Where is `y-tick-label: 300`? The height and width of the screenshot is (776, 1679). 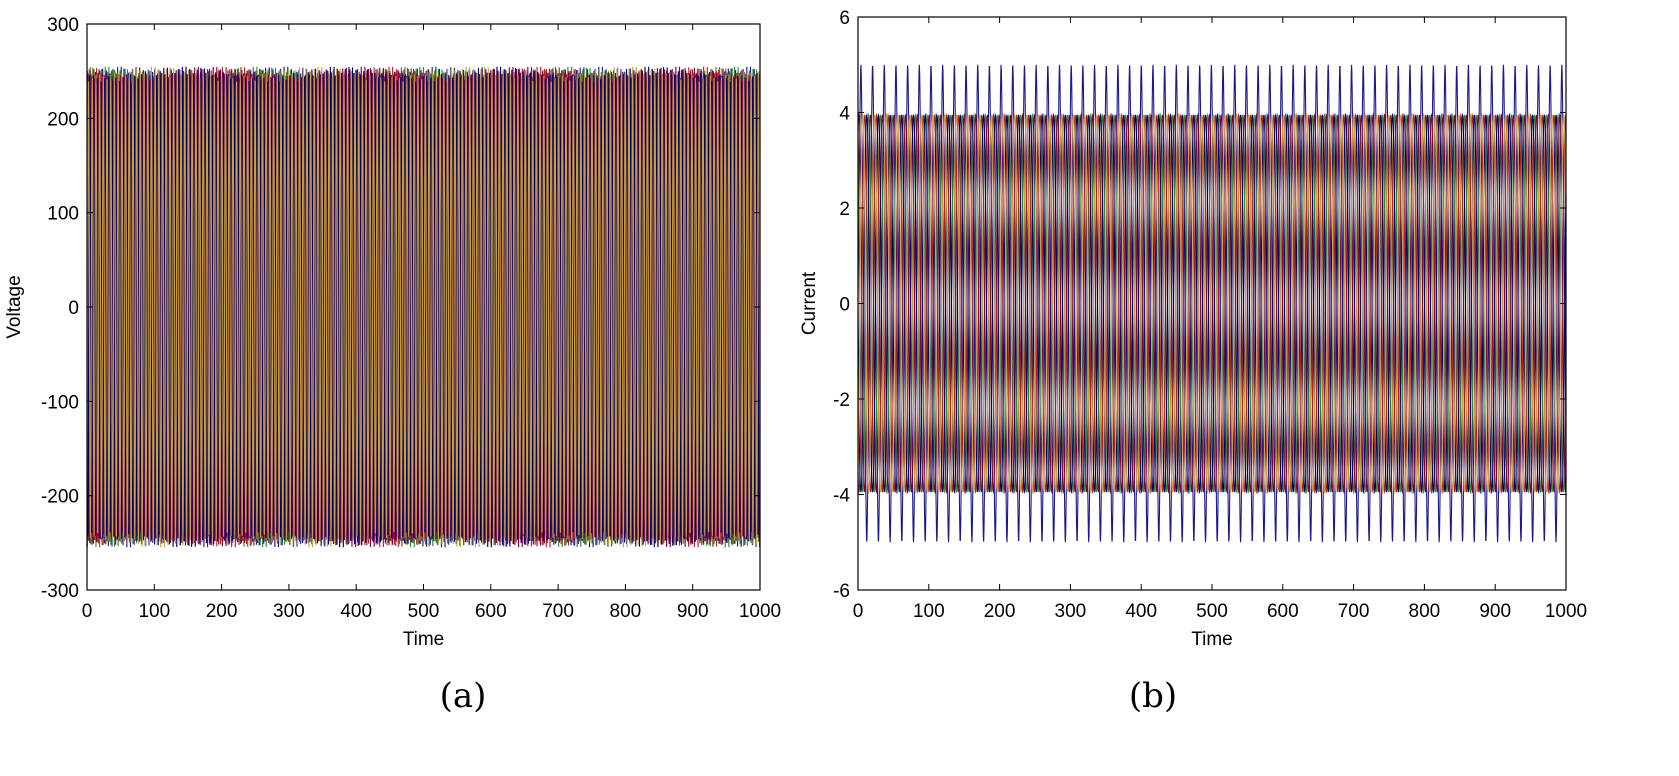
y-tick-label: 300 is located at coordinates (63, 25).